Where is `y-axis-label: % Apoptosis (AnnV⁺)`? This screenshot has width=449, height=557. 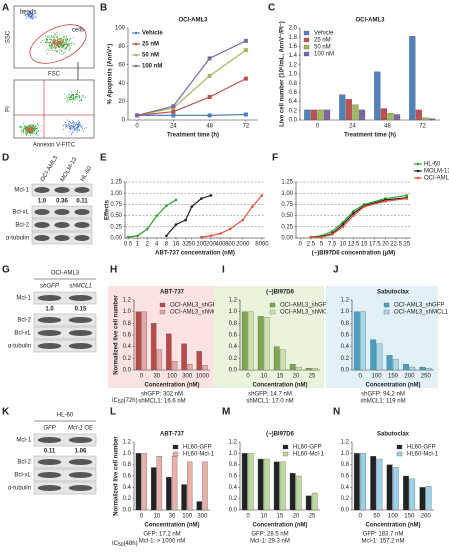 y-axis-label: % Apoptosis (AnnV⁺) is located at coordinates (110, 74).